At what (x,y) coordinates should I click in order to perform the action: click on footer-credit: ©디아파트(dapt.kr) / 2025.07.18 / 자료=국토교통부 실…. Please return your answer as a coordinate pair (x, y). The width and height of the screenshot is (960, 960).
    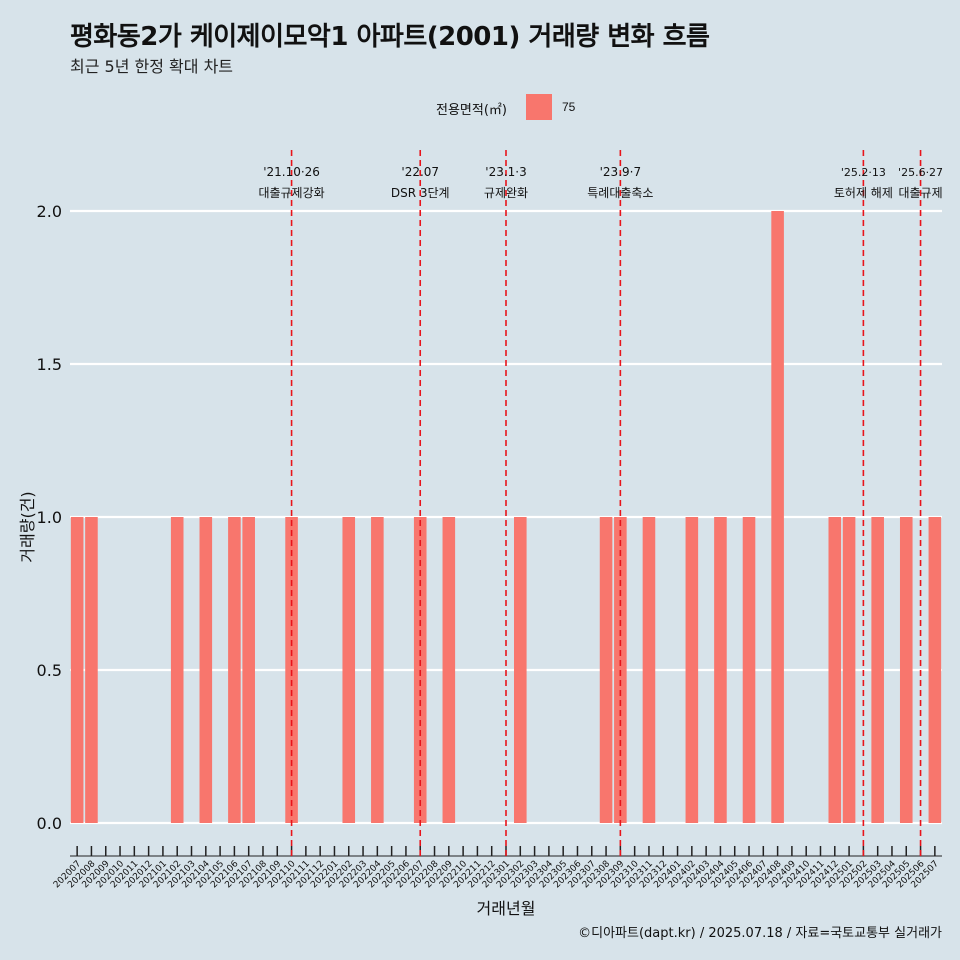
    Looking at the image, I should click on (760, 933).